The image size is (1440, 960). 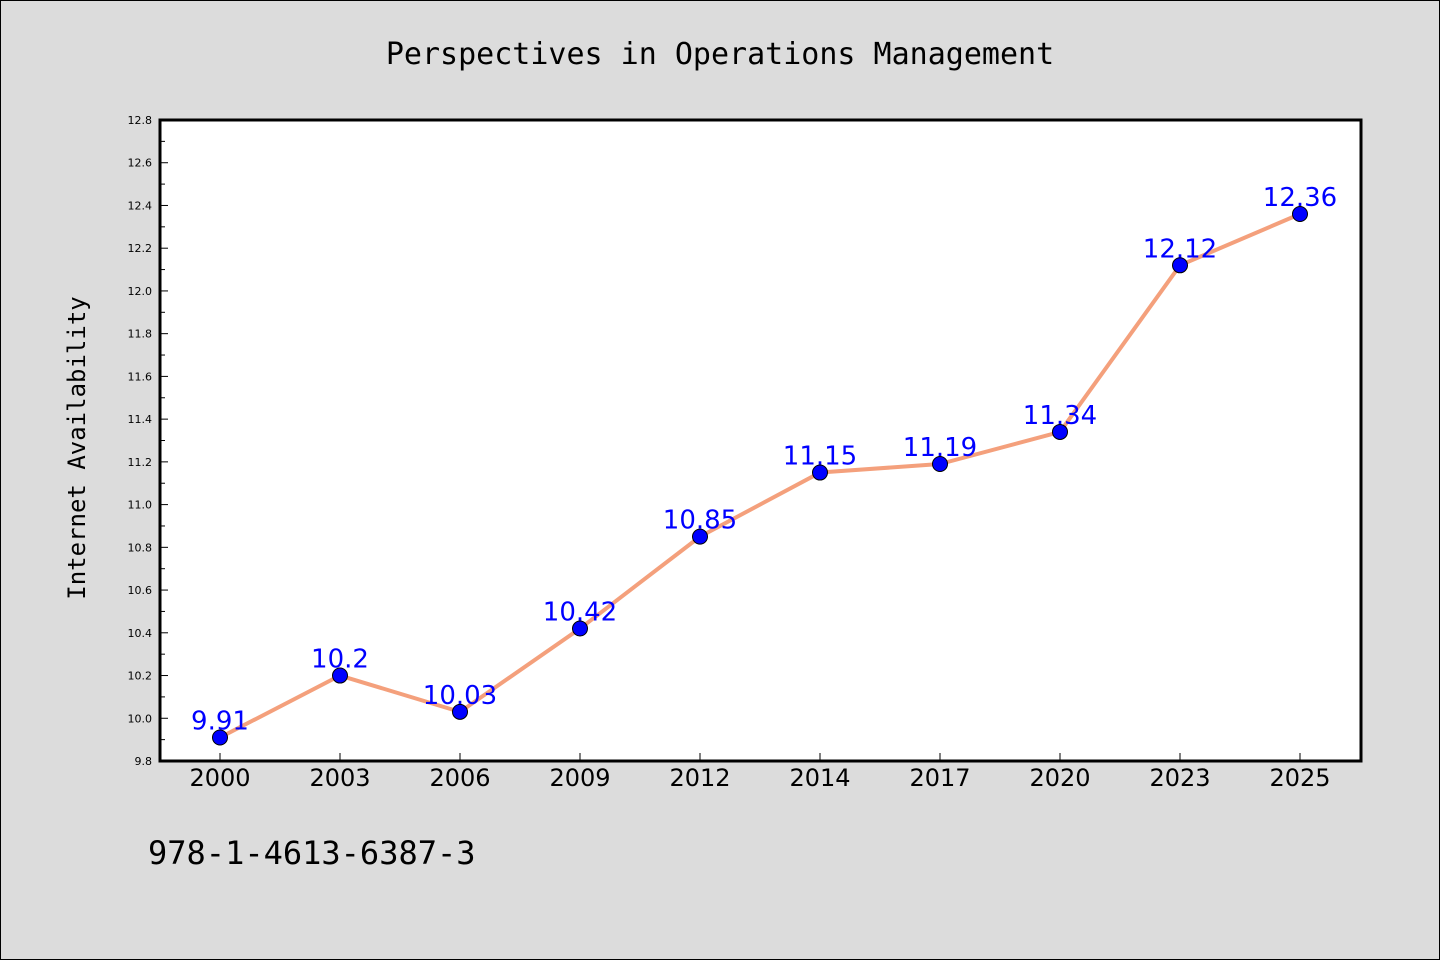 I want to click on y-tick-label: 10.8, so click(x=140, y=547).